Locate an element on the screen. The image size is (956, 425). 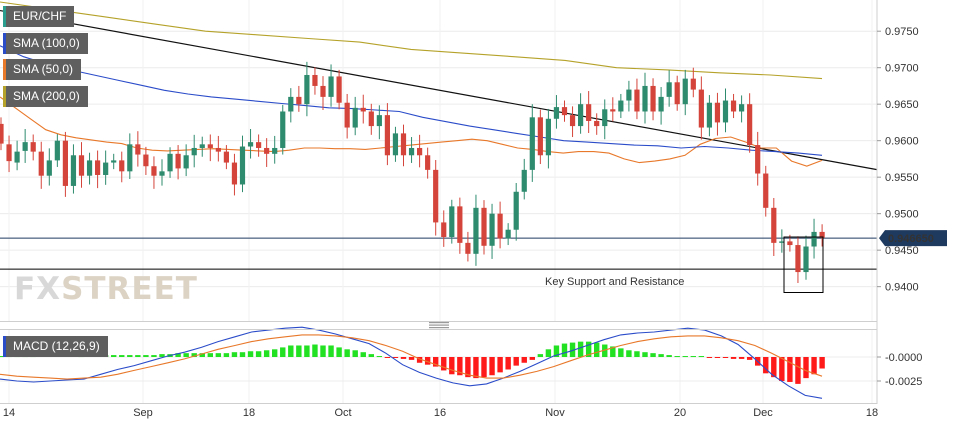
legend-macd: MACD (12,26,9) is located at coordinates (55, 346).